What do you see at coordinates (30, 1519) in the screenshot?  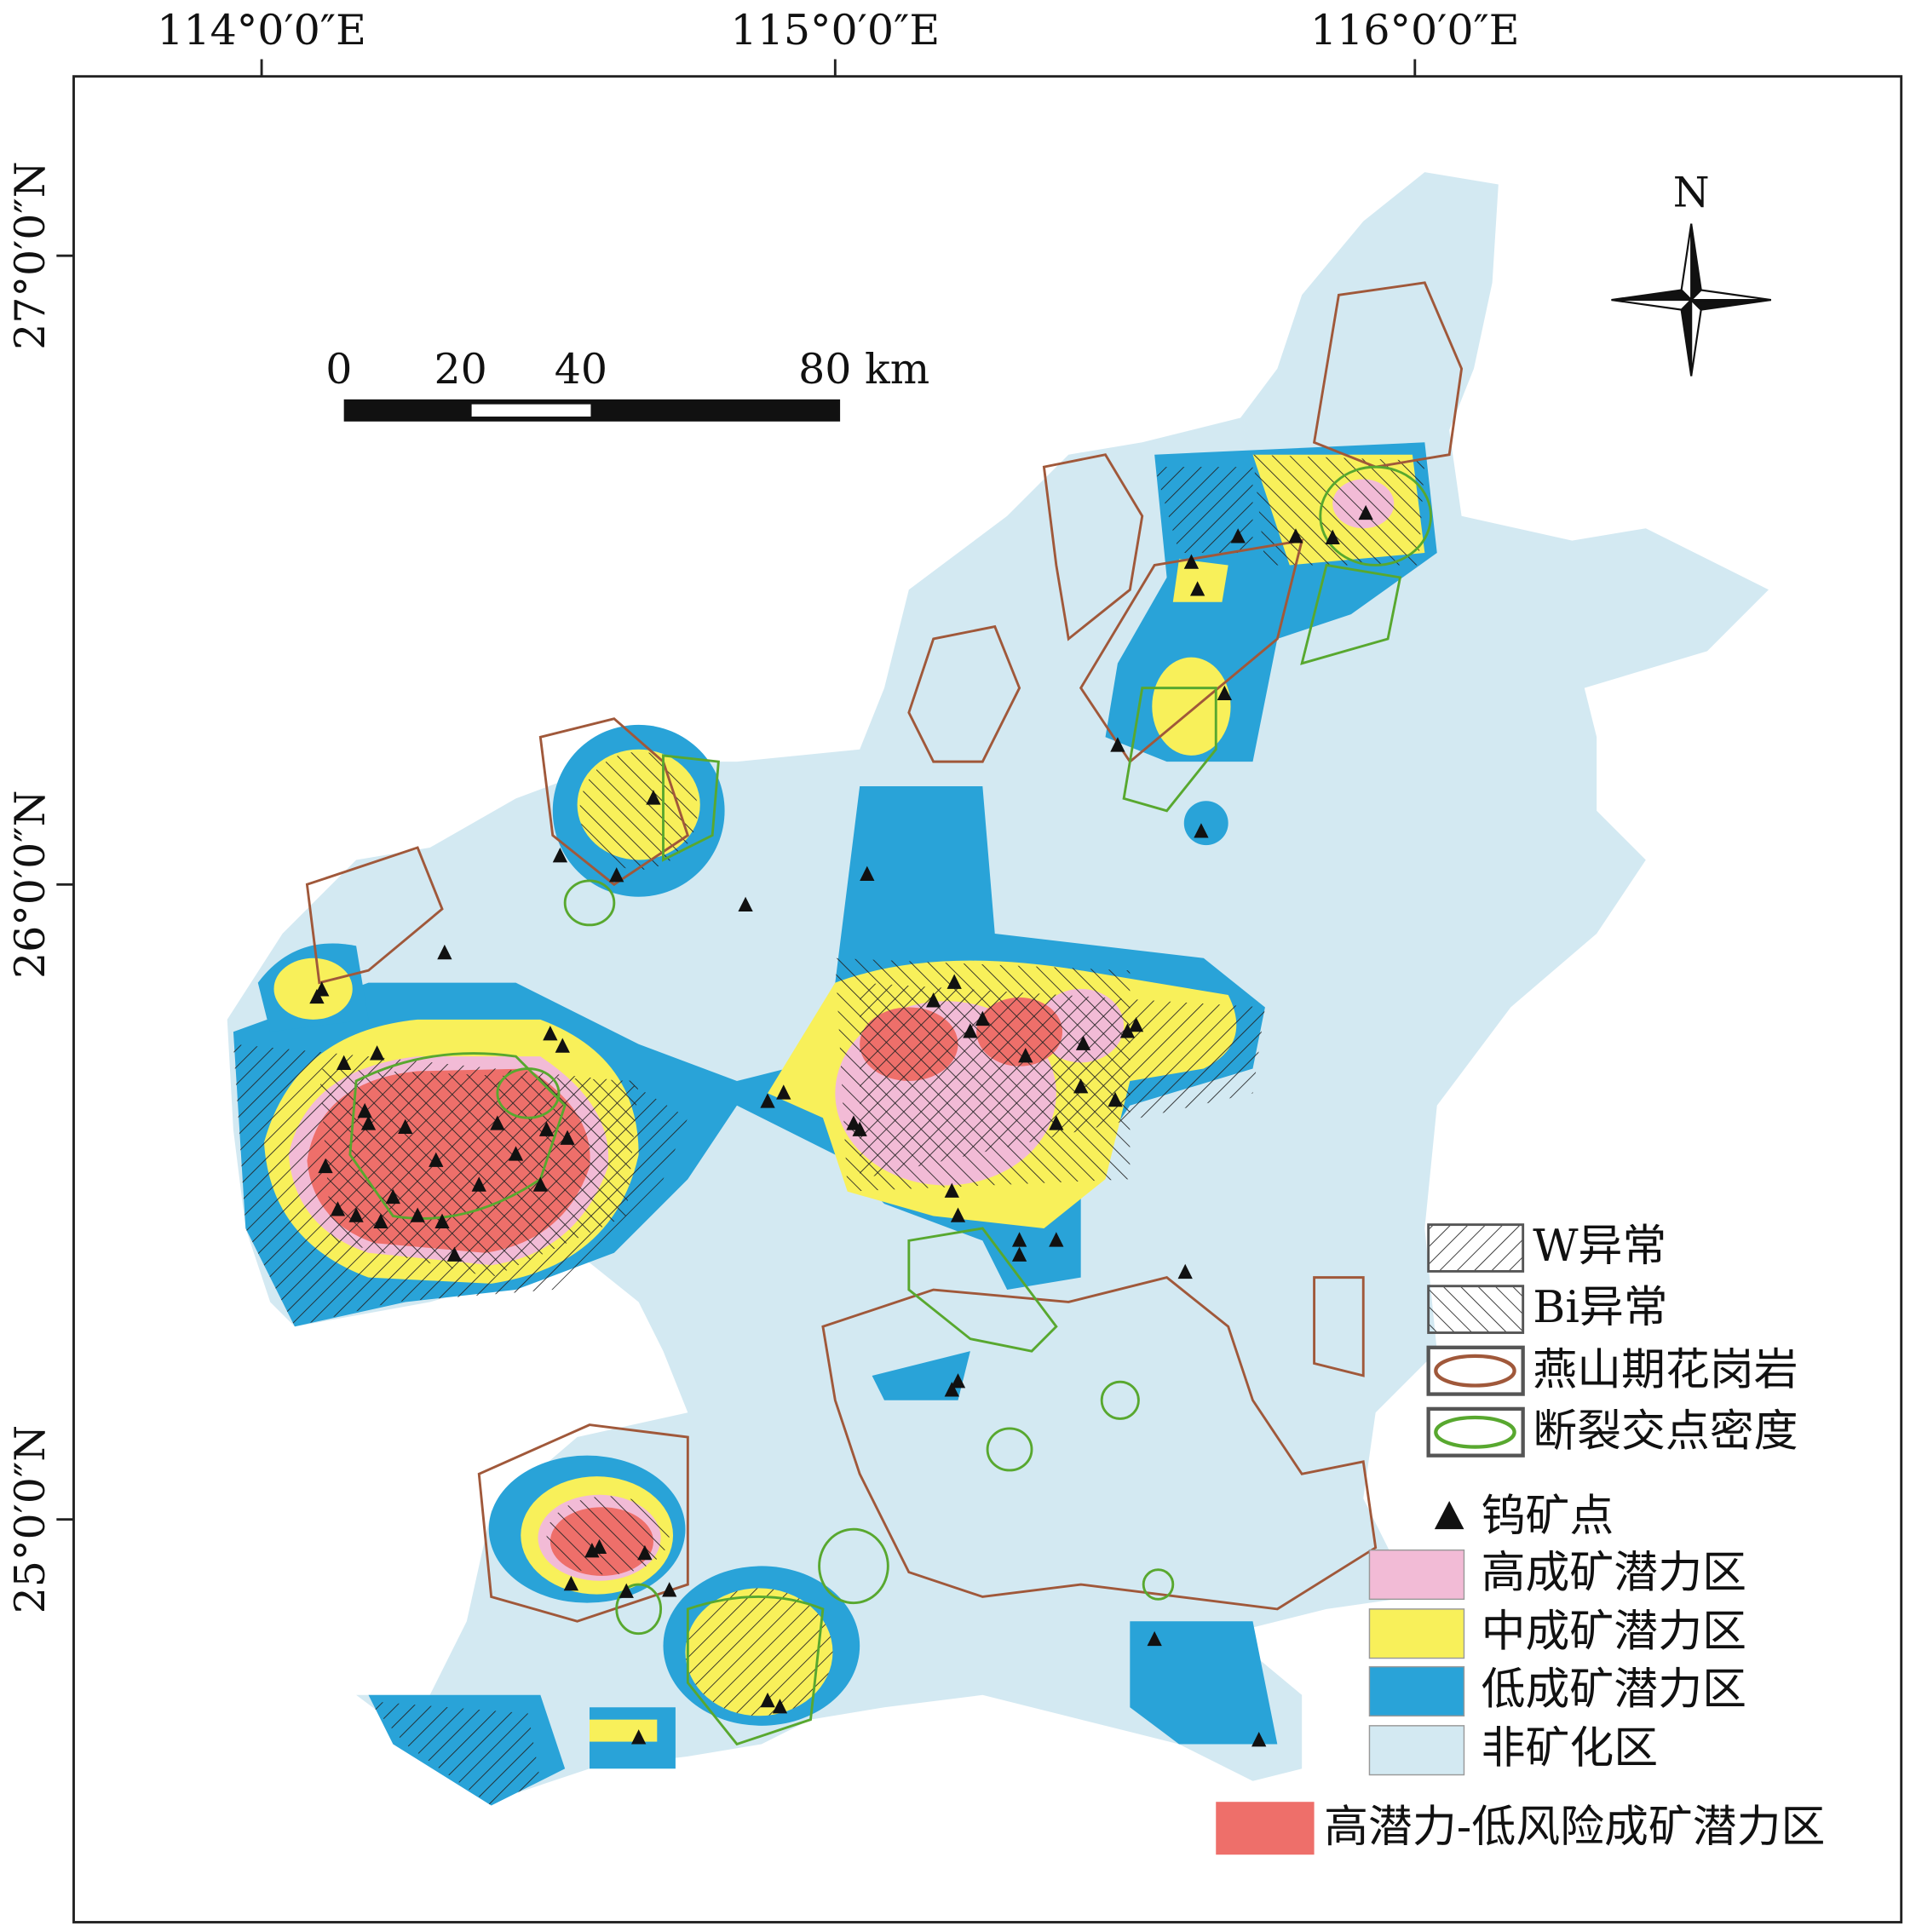 I see `latitude-label: 25°0′0″N` at bounding box center [30, 1519].